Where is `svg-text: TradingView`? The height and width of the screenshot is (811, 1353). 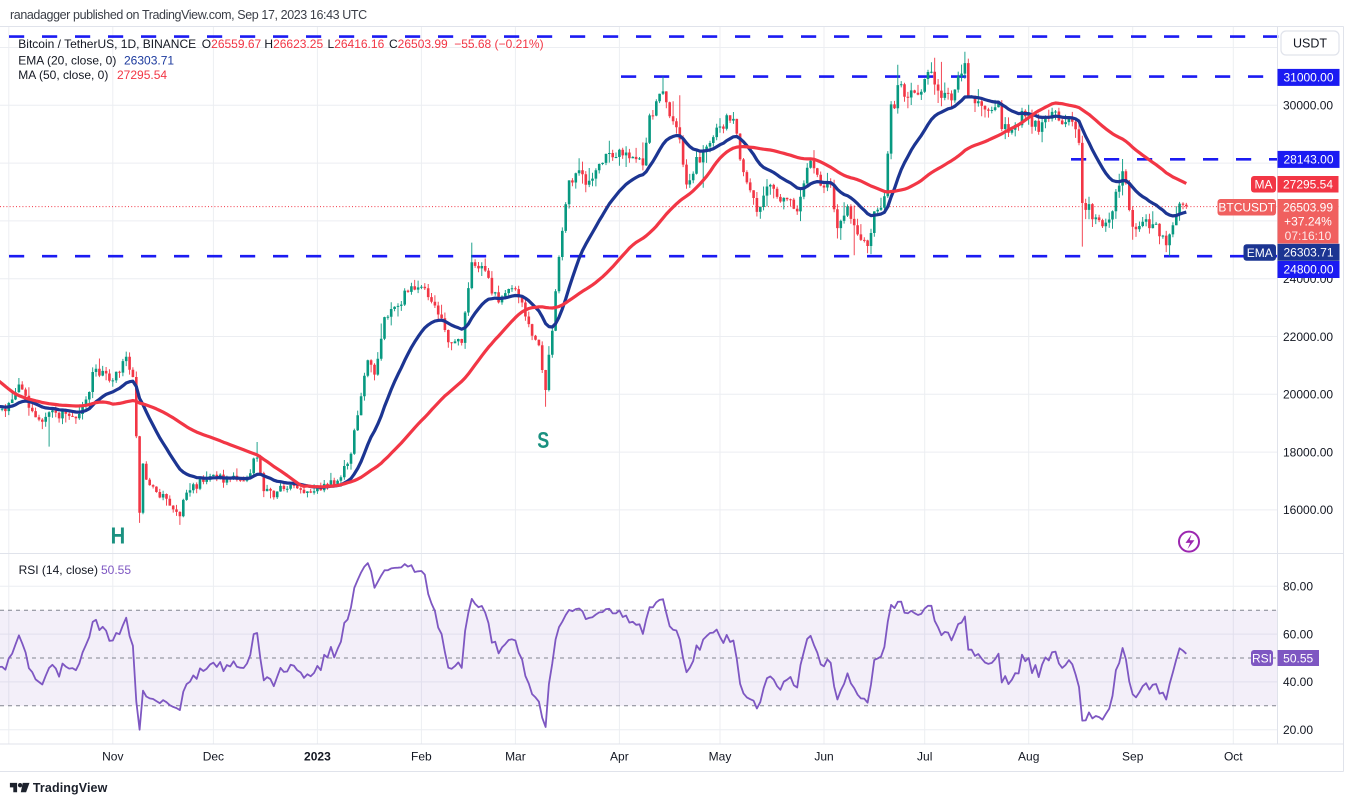
svg-text: TradingView is located at coordinates (70, 788).